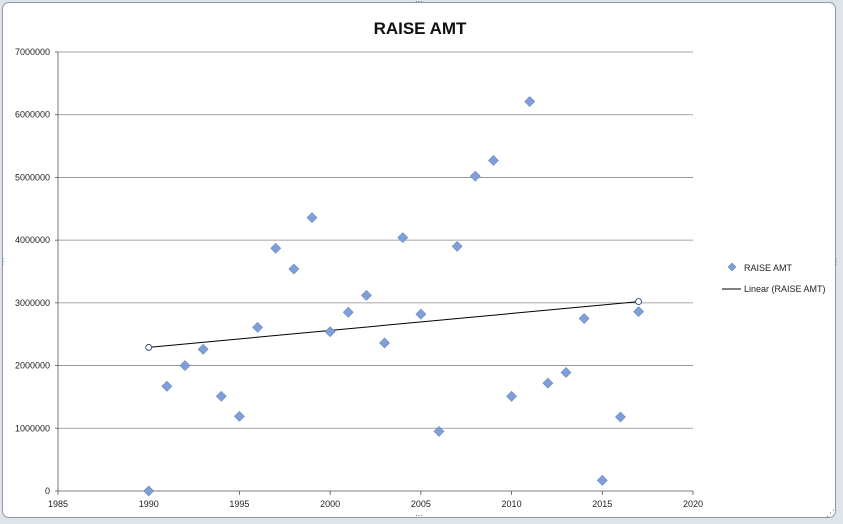 The height and width of the screenshot is (524, 843). I want to click on chart-title: RAISE AMT, so click(420, 28).